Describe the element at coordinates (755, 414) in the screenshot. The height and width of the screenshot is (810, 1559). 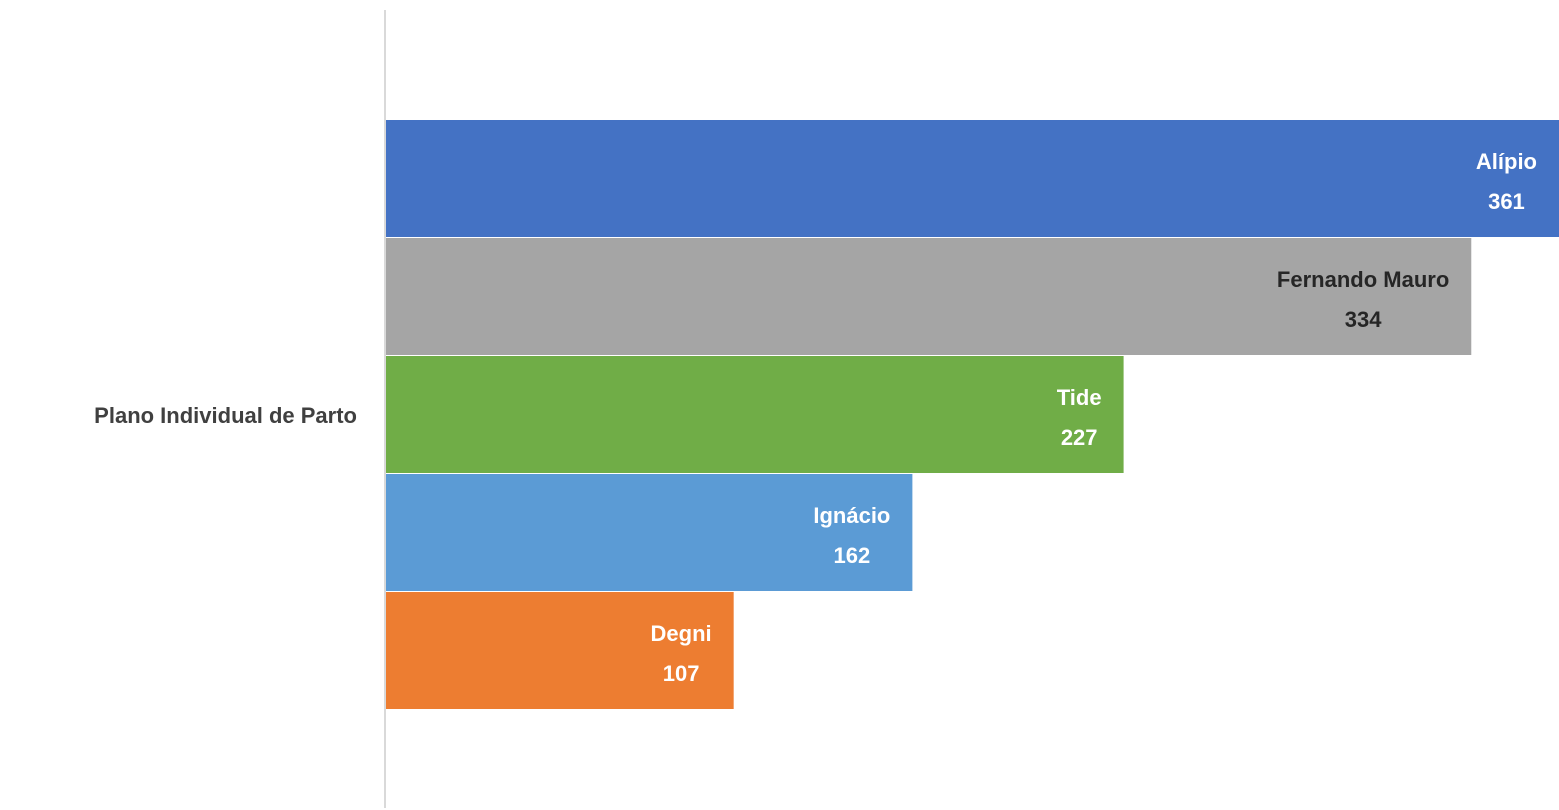
I see `bar-tide` at that location.